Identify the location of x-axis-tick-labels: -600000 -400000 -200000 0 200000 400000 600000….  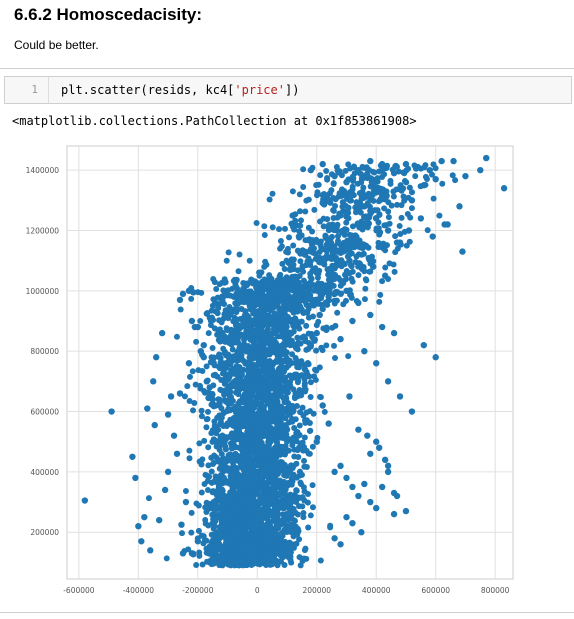
(286, 590).